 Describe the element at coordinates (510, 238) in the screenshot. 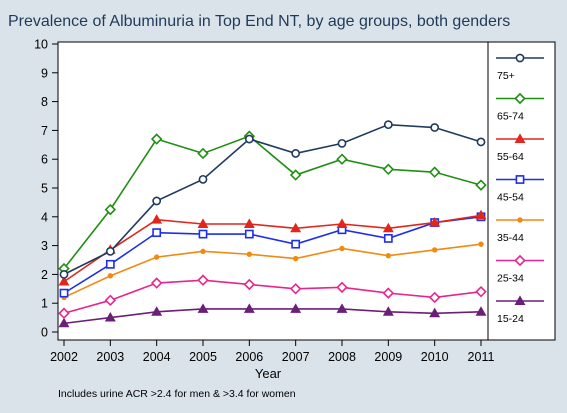

I see `legend-label: 35-44` at that location.